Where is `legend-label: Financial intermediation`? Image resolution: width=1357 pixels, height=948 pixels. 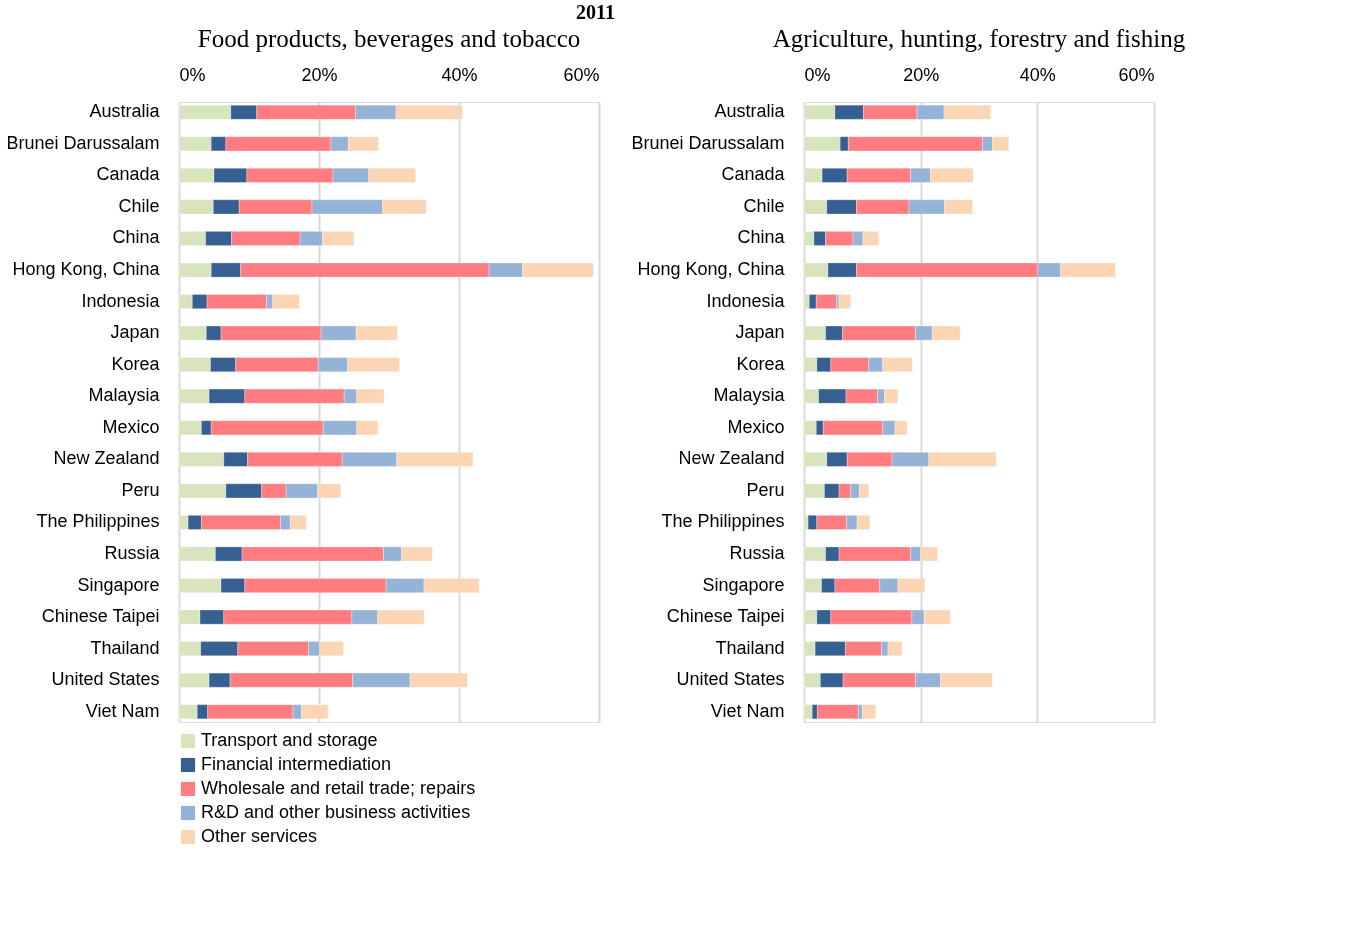
legend-label: Financial intermediation is located at coordinates (296, 764).